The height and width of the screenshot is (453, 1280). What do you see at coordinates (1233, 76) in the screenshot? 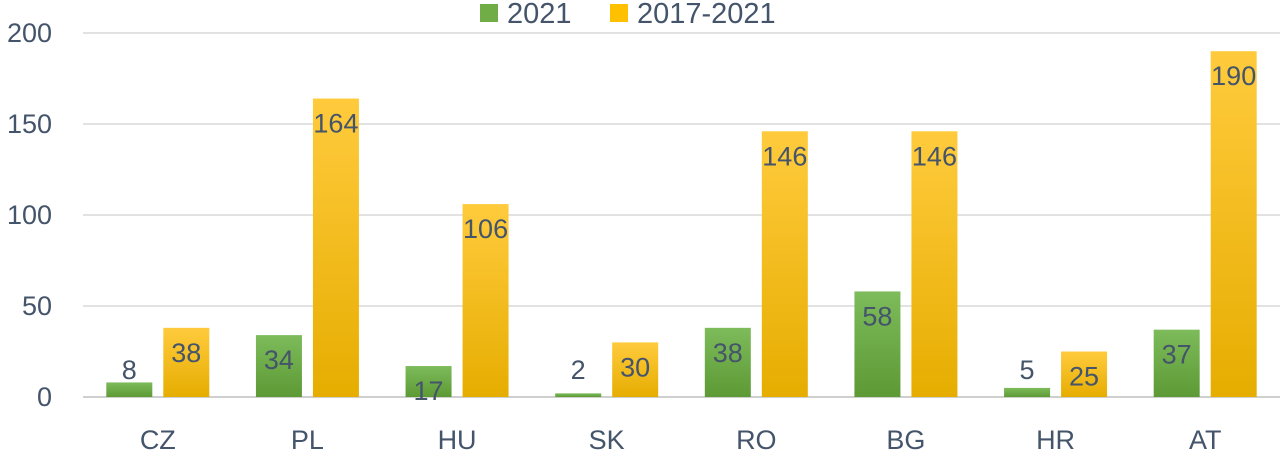
I see `data-label-2017-2021-AT: 190` at bounding box center [1233, 76].